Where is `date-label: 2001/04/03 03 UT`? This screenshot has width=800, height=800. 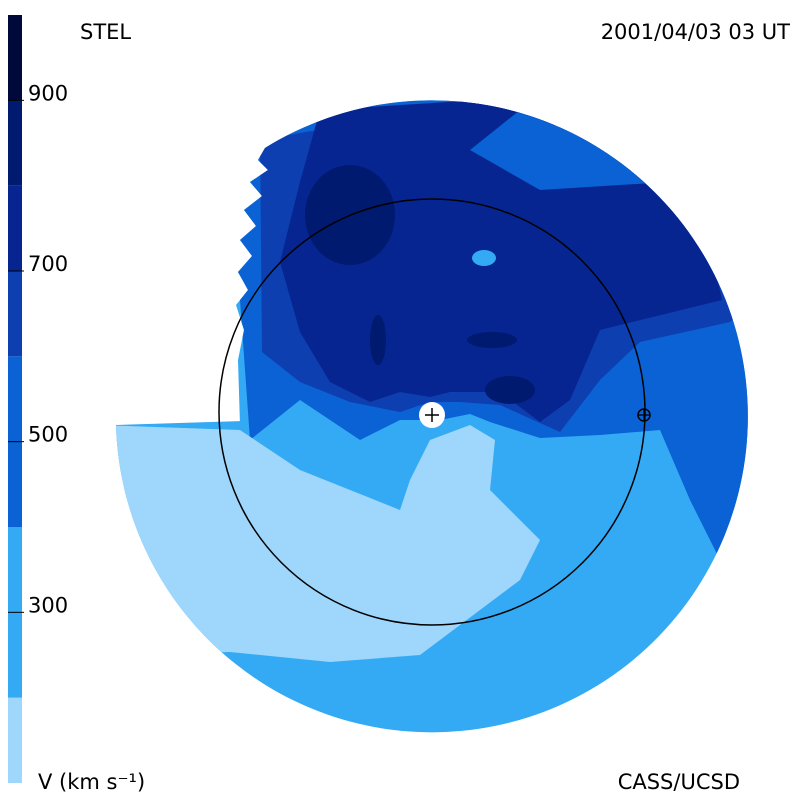
date-label: 2001/04/03 03 UT is located at coordinates (695, 32).